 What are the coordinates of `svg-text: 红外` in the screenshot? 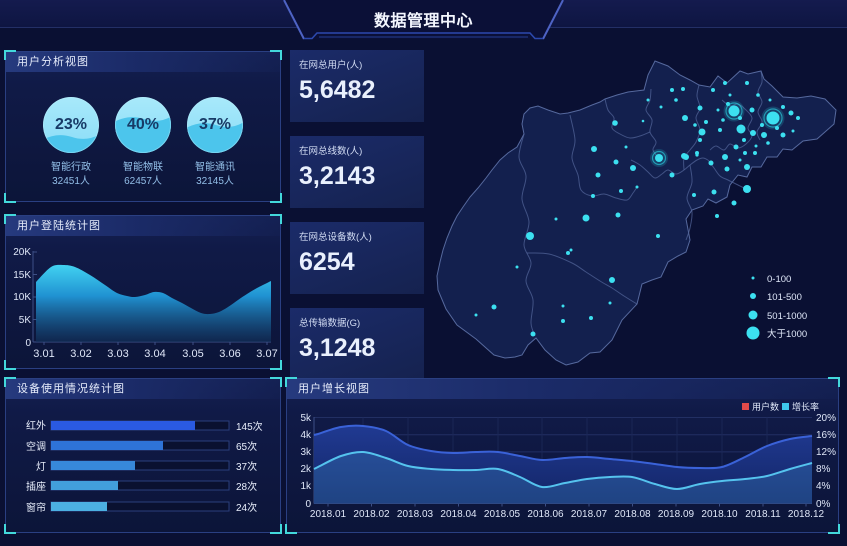 It's located at (36, 425).